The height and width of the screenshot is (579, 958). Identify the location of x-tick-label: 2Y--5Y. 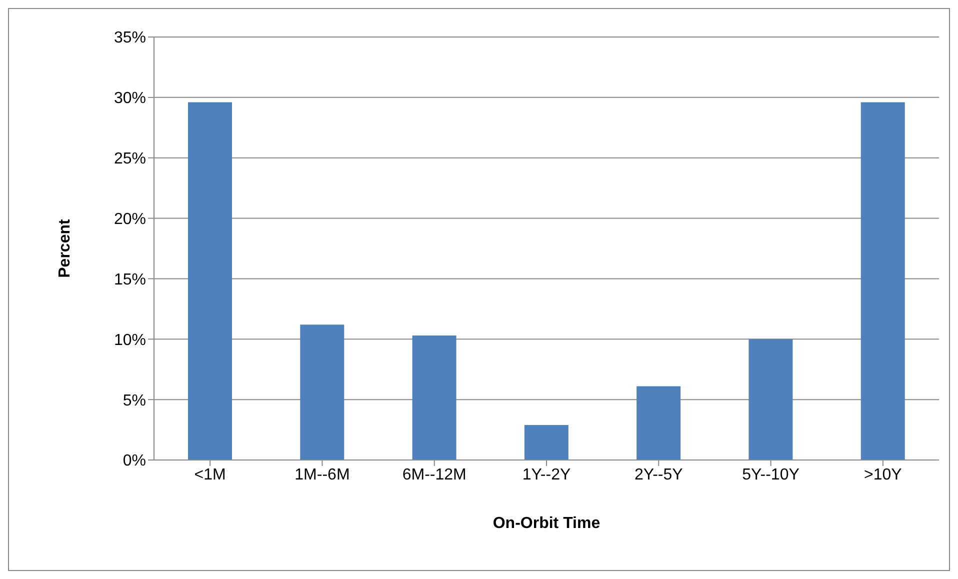
(659, 475).